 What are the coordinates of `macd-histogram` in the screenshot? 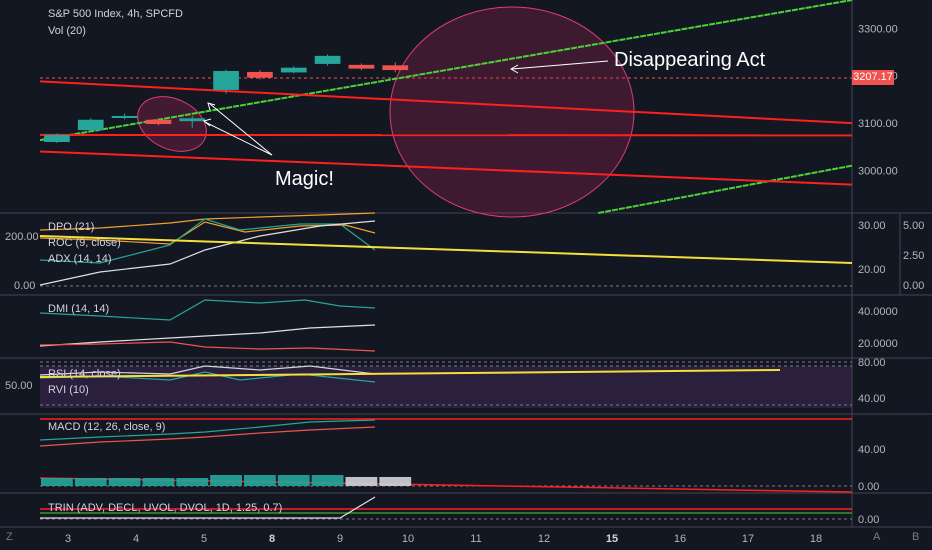 It's located at (226, 480).